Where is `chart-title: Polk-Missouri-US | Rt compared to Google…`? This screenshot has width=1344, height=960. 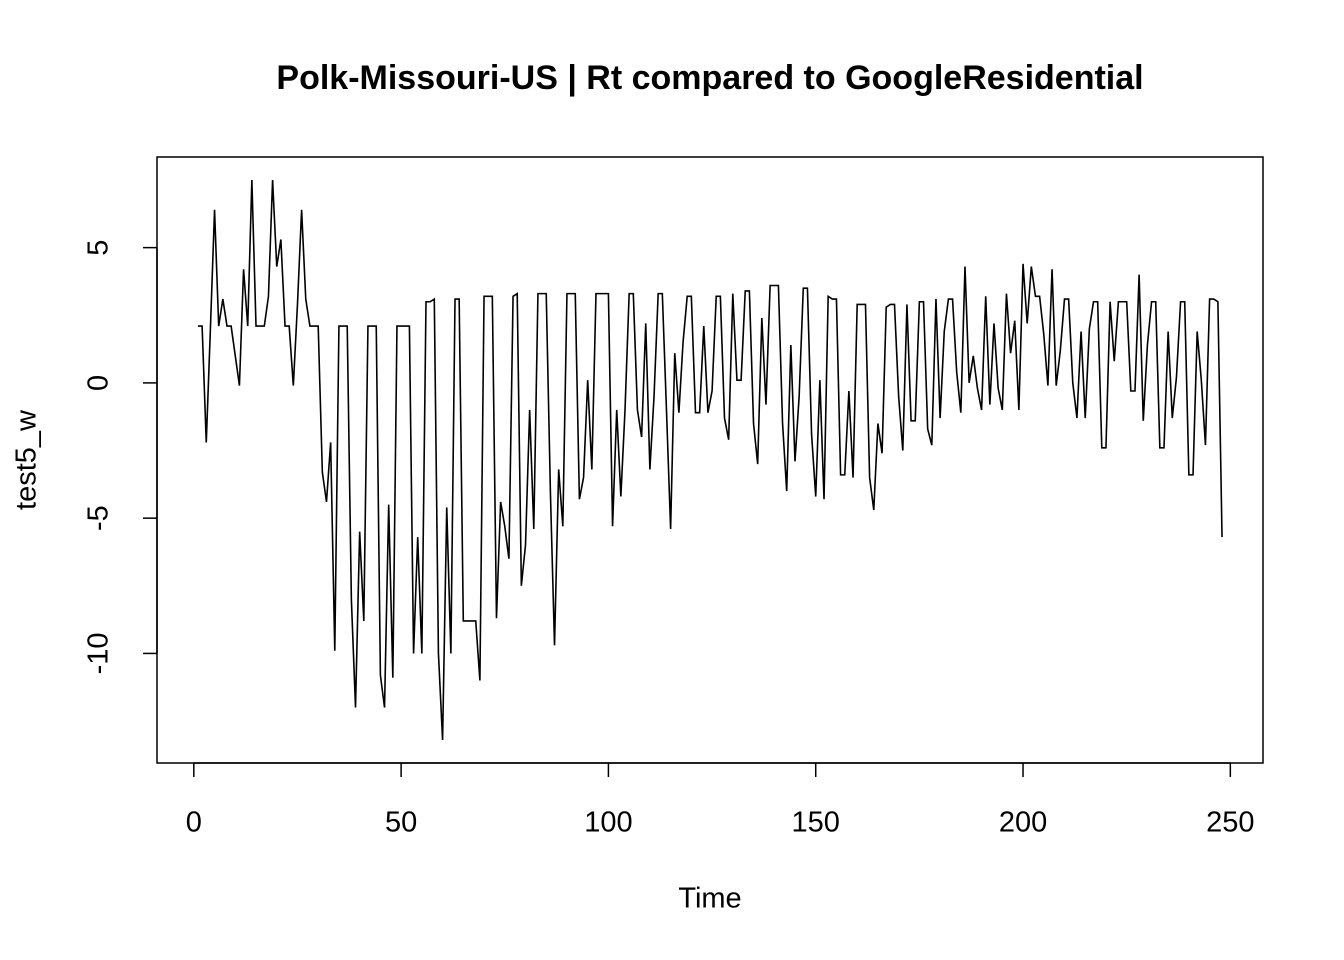 chart-title: Polk-Missouri-US | Rt compared to Google… is located at coordinates (709, 78).